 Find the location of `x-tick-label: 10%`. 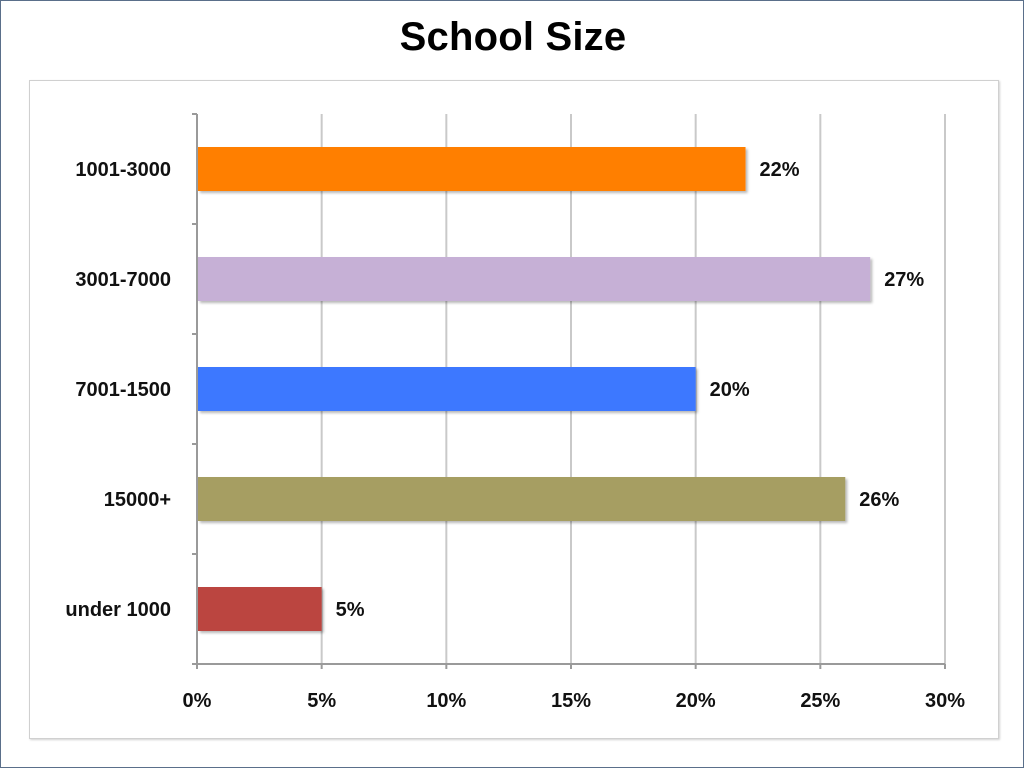

x-tick-label: 10% is located at coordinates (446, 701).